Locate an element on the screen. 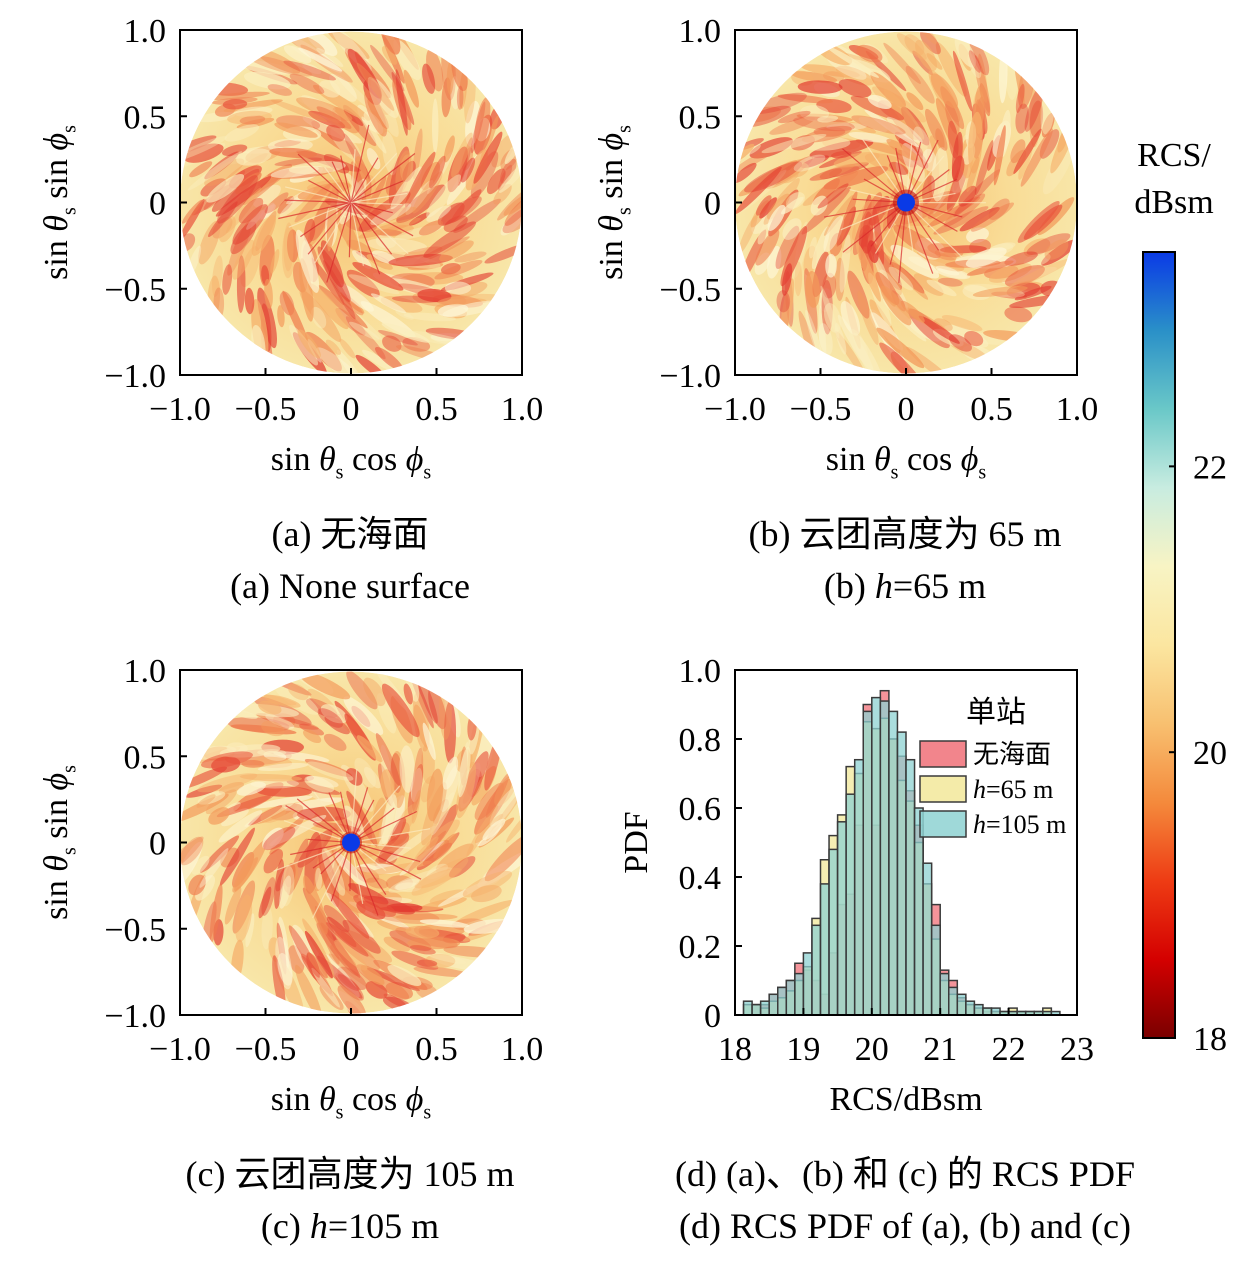 Image resolution: width=1260 pixels, height=1267 pixels. y-tick-label: 0.2 is located at coordinates (700, 947).